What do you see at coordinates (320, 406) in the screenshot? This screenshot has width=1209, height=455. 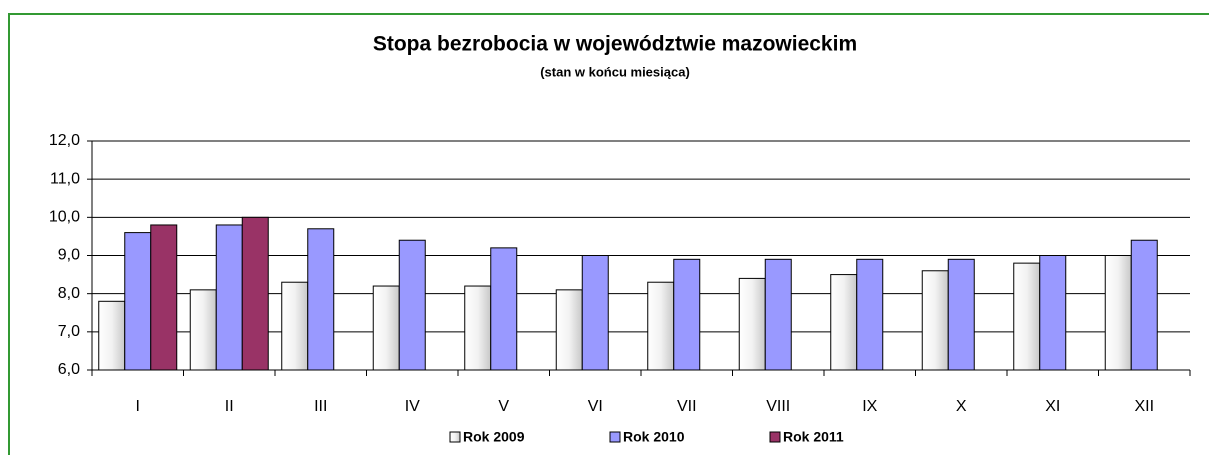 I see `x-tick-label: III` at bounding box center [320, 406].